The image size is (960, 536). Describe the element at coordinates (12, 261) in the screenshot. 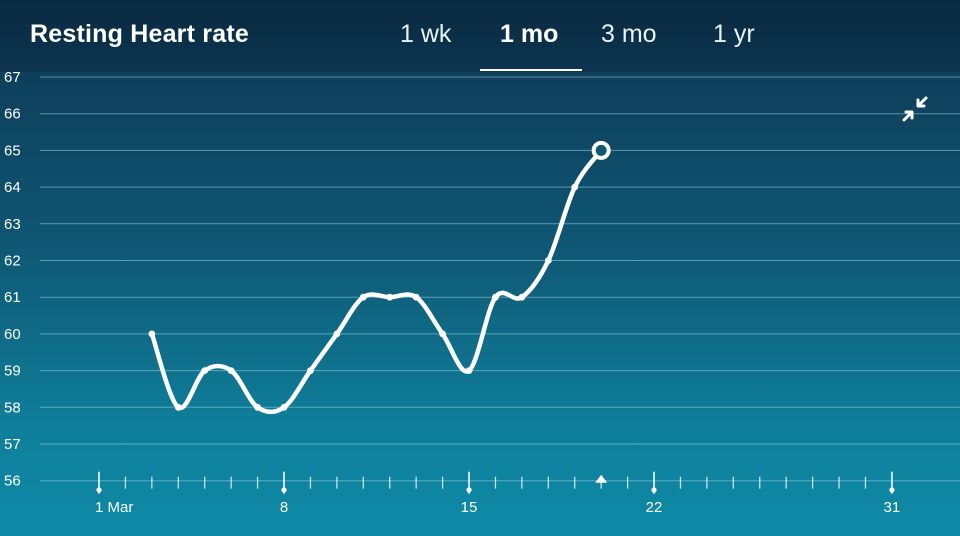

I see `y-tick-label: 62` at that location.